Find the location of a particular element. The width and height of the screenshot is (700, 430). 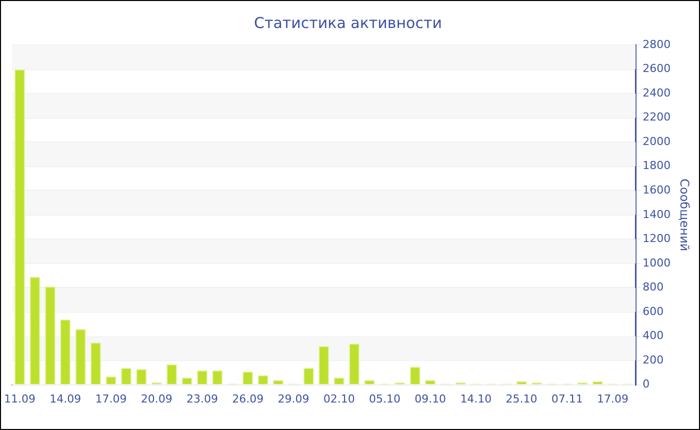

y-tick-label: 1600 is located at coordinates (656, 189).